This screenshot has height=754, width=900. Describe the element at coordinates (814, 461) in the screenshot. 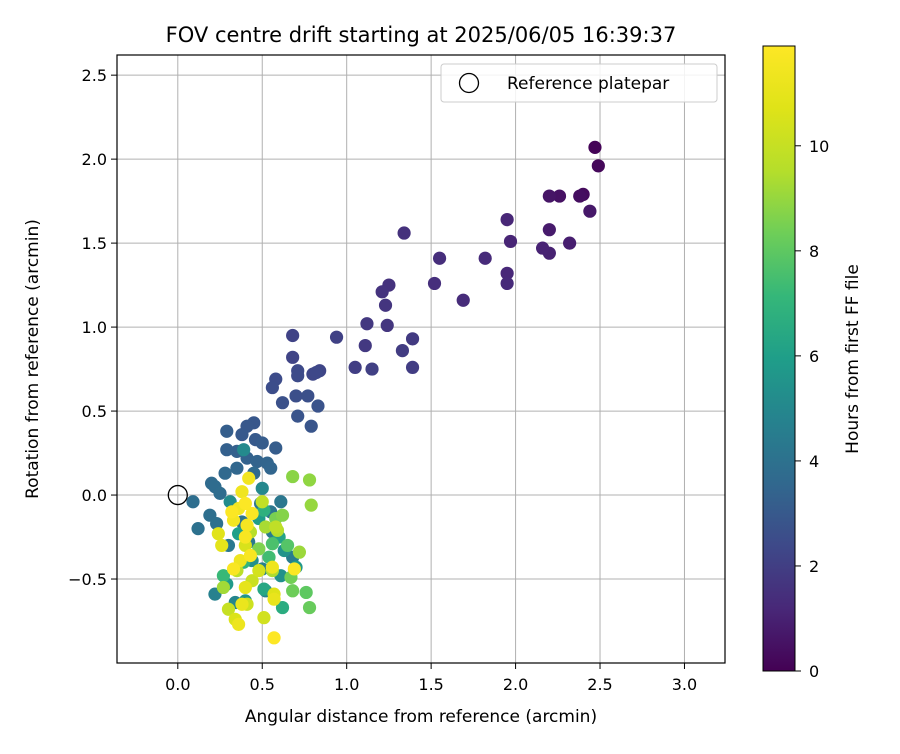

I see `colorbar-tick-label: 4` at that location.